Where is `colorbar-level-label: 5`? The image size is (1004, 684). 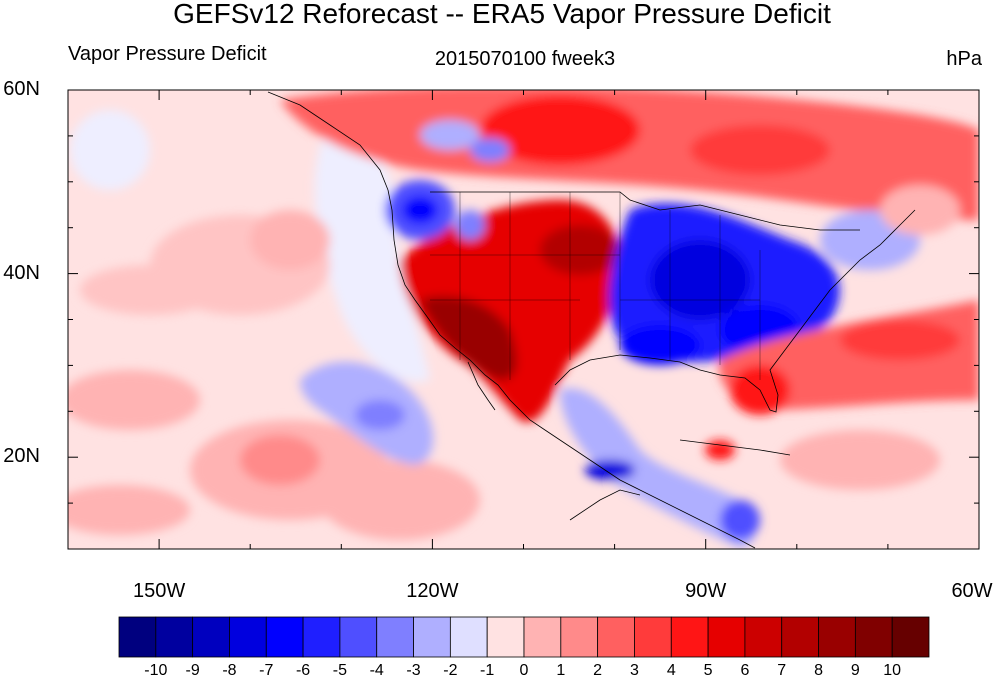
colorbar-level-label: 5 is located at coordinates (708, 670).